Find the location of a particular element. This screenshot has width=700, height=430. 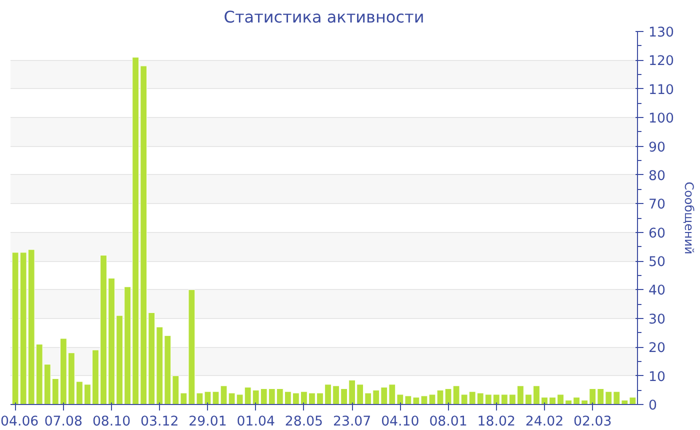

x-tick-label: 23.07 is located at coordinates (352, 422).